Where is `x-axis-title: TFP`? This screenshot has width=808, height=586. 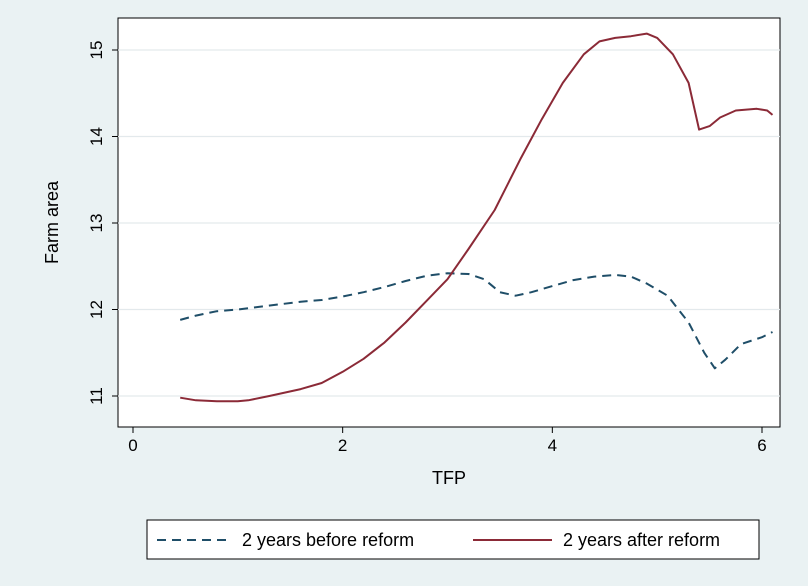 x-axis-title: TFP is located at coordinates (449, 478).